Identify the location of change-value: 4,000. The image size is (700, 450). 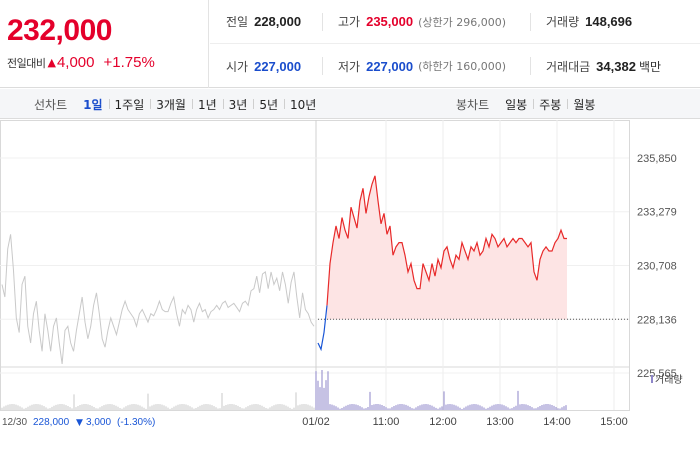
(75, 62).